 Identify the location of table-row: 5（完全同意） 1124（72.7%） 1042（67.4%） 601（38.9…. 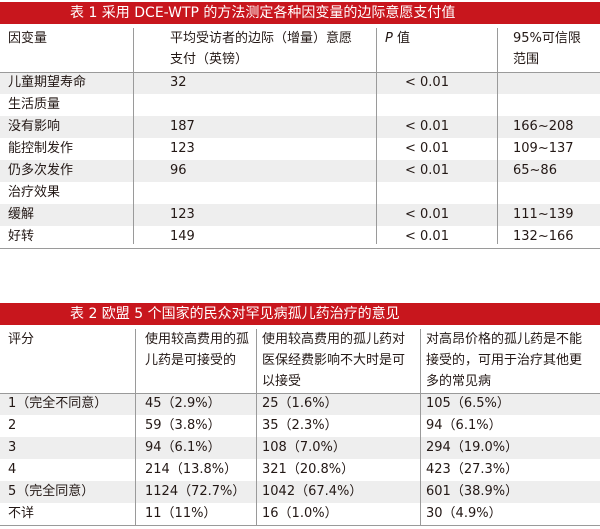
(300, 492).